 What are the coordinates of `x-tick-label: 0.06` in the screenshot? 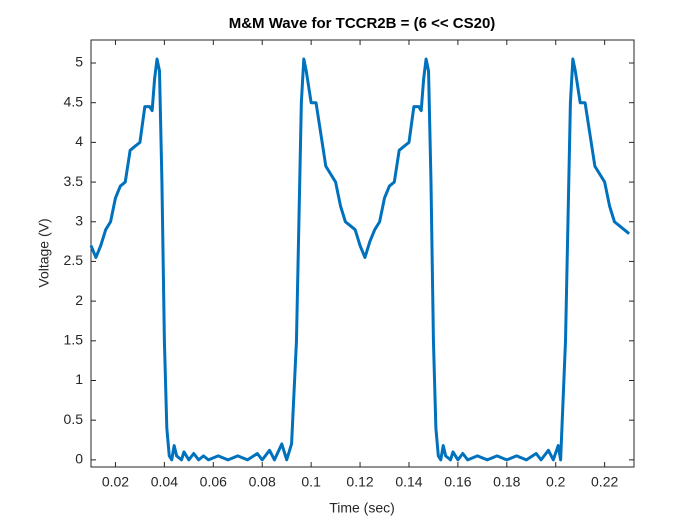 It's located at (213, 482).